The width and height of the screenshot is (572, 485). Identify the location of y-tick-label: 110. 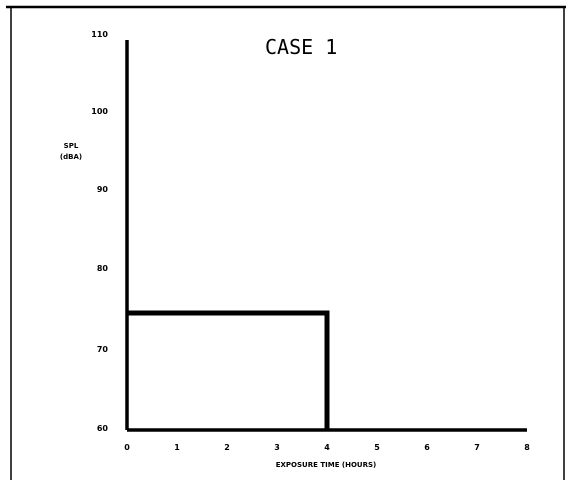
(99, 34).